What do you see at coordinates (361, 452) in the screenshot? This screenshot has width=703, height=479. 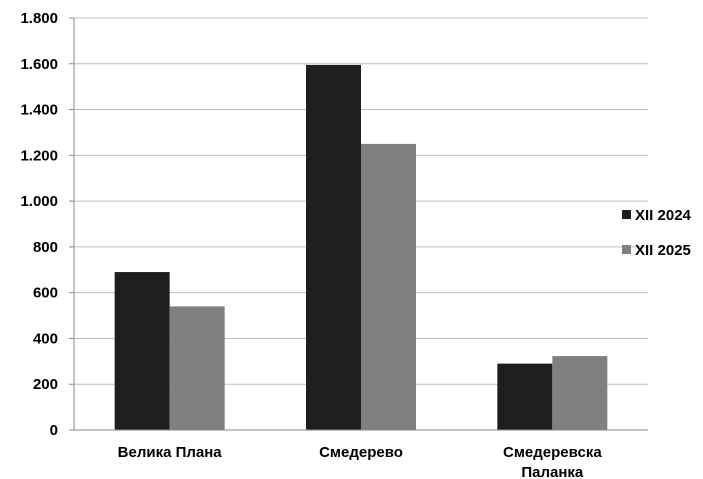 I see `x-category-label: Смедерево` at bounding box center [361, 452].